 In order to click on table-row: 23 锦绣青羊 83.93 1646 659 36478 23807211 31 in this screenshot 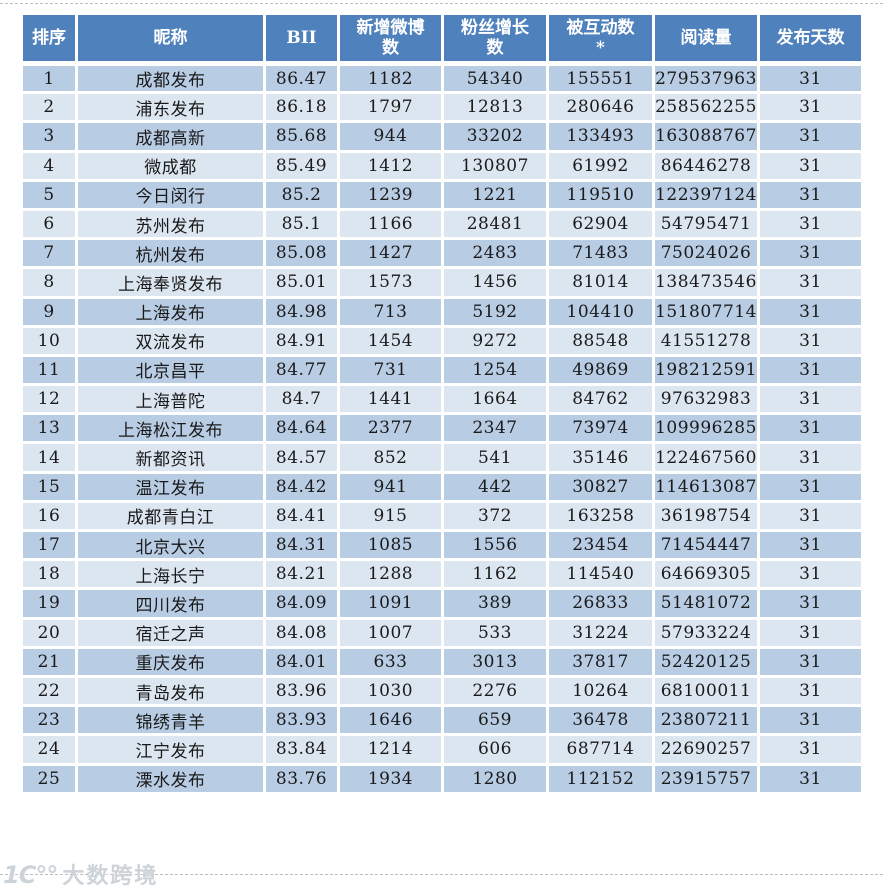, I will do `click(442, 720)`.